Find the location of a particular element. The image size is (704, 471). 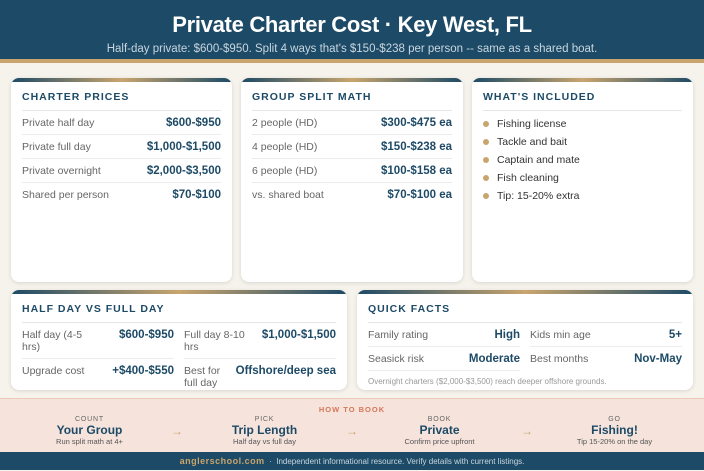

step-kicker: GO is located at coordinates (614, 419).